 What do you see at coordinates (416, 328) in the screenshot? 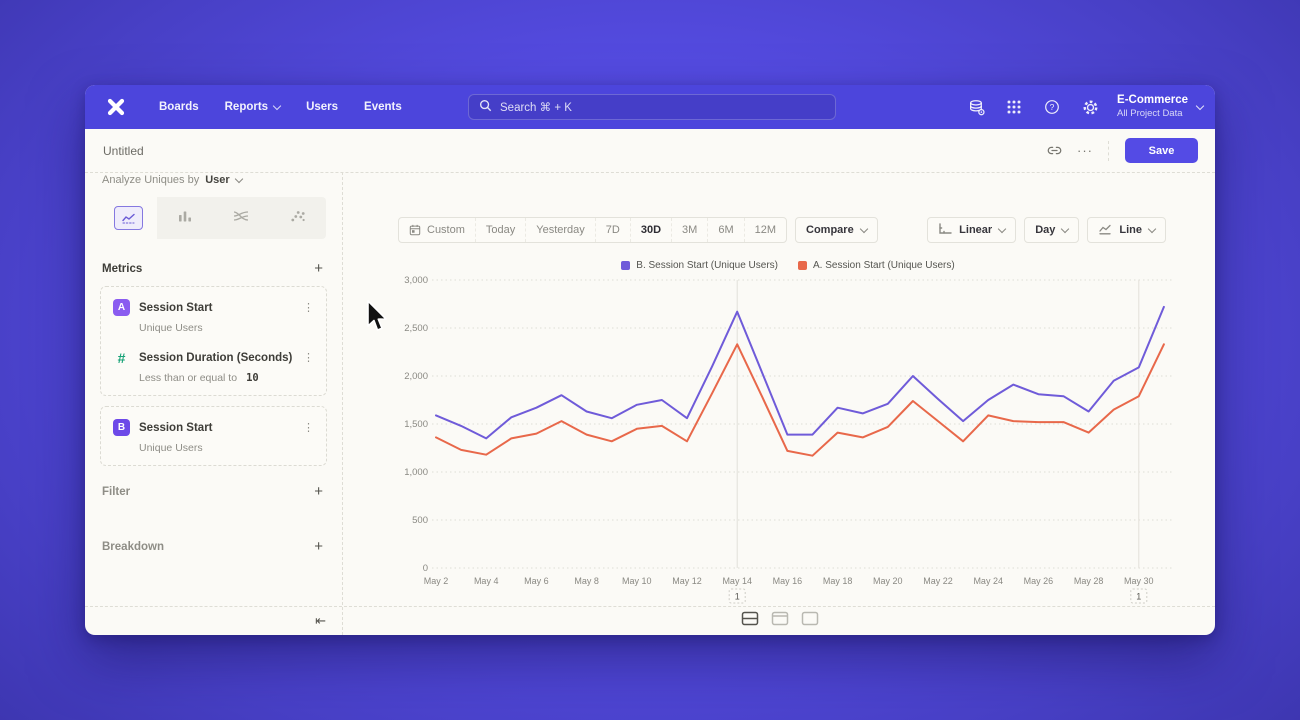
I see `y-tick-label: 2,500` at bounding box center [416, 328].